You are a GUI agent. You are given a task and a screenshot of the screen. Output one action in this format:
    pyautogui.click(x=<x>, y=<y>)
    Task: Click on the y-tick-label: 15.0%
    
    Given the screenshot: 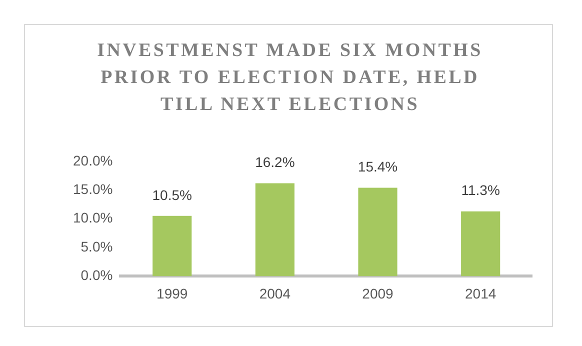 What is the action you would take?
    pyautogui.click(x=92, y=188)
    